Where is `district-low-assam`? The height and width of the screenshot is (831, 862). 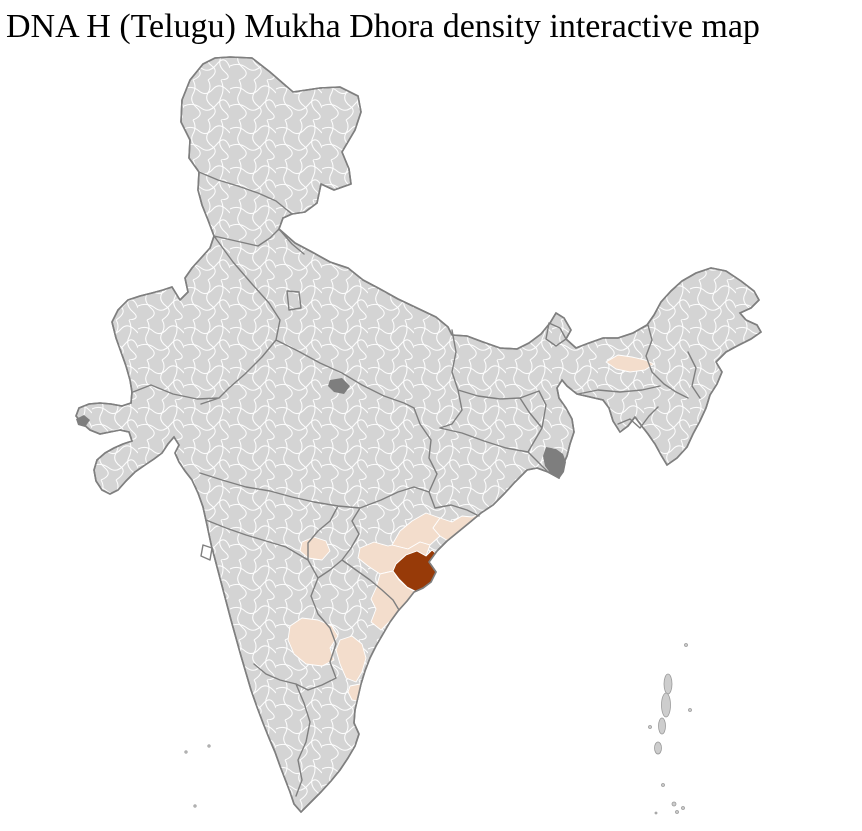
district-low-assam is located at coordinates (630, 363).